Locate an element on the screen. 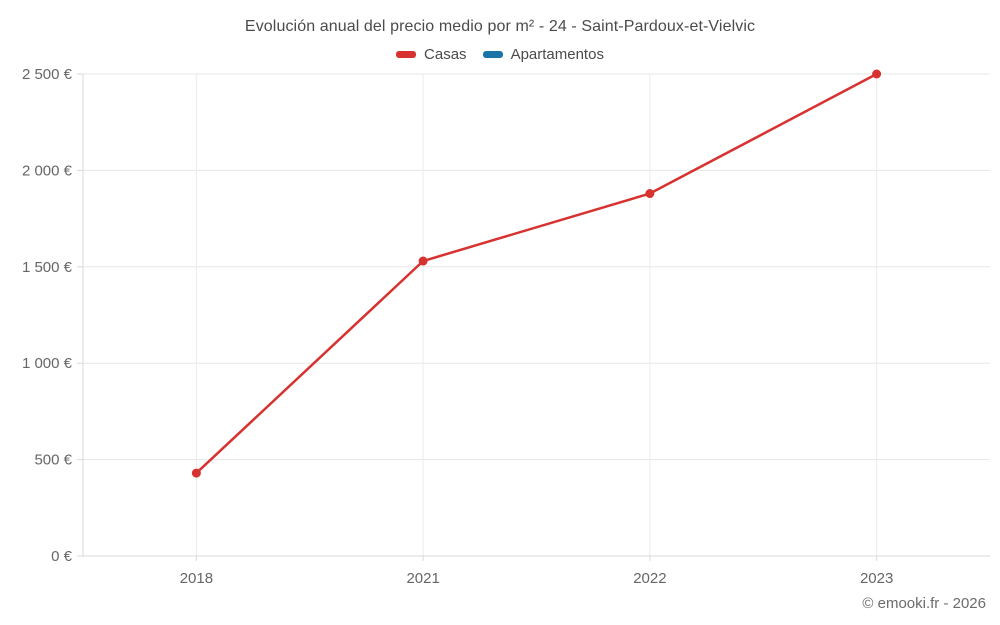 The width and height of the screenshot is (1000, 625). legend: Casas Apartamentos is located at coordinates (500, 54).